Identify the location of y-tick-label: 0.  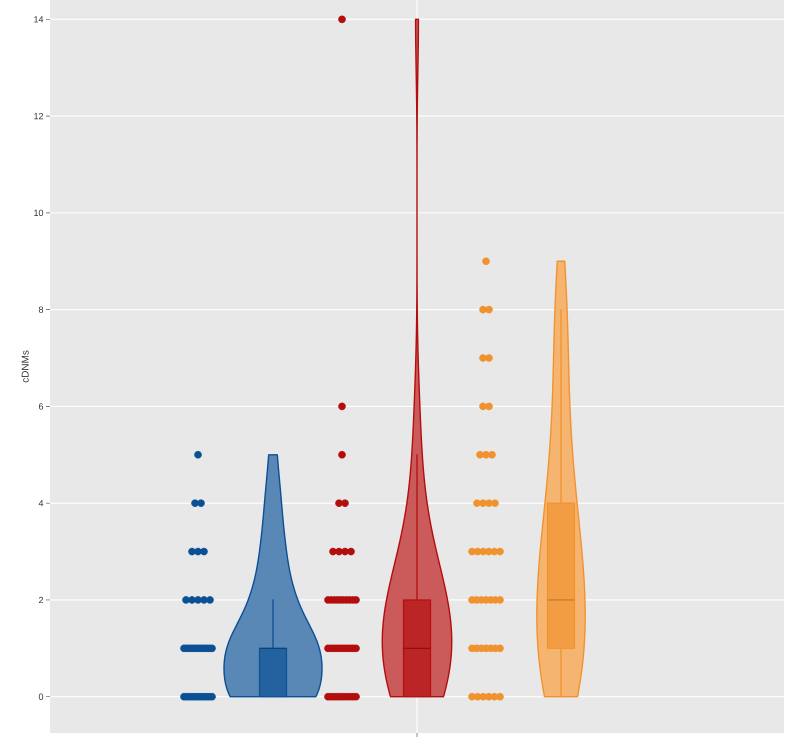
(41, 697).